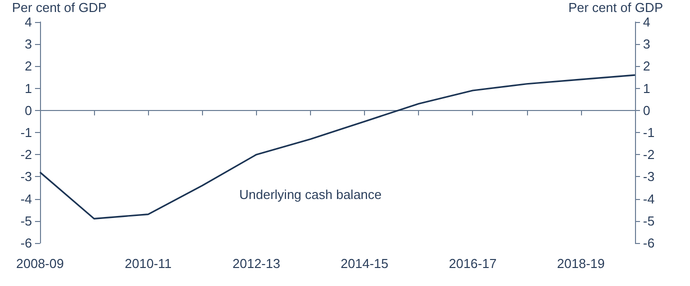  I want to click on y-tick-label: -4, so click(26, 198).